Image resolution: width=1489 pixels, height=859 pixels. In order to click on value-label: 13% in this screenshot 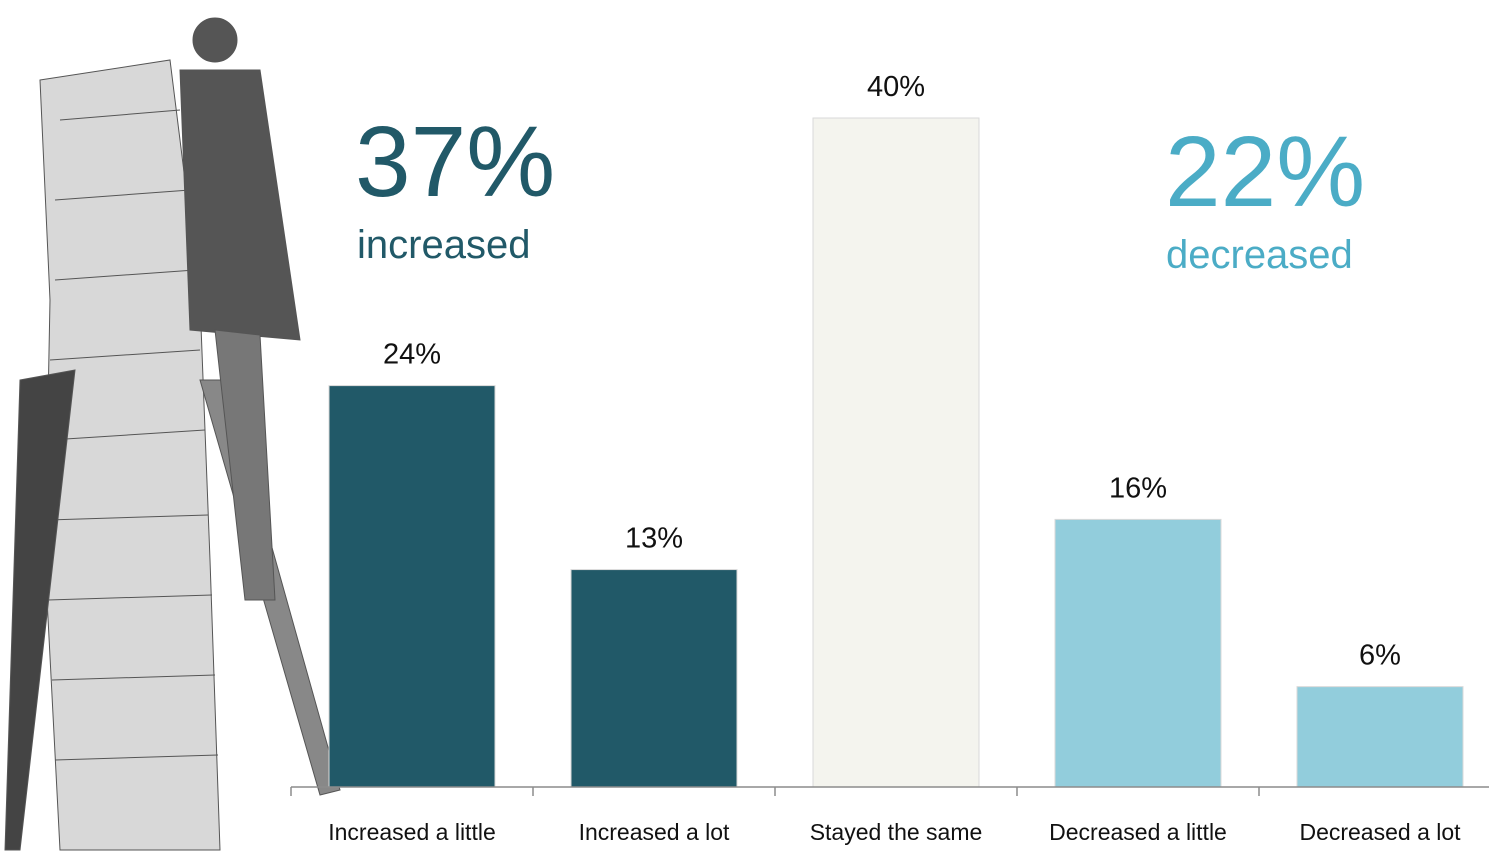, I will do `click(654, 539)`.